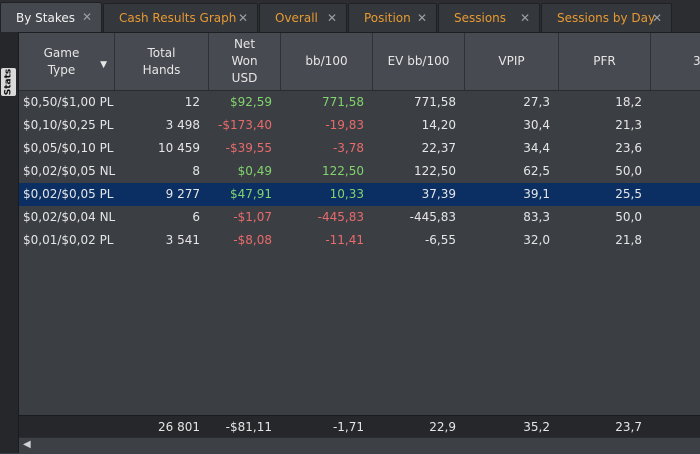 The height and width of the screenshot is (454, 700). What do you see at coordinates (68, 194) in the screenshot?
I see `cell-game: $0,02/$0,05 PL` at bounding box center [68, 194].